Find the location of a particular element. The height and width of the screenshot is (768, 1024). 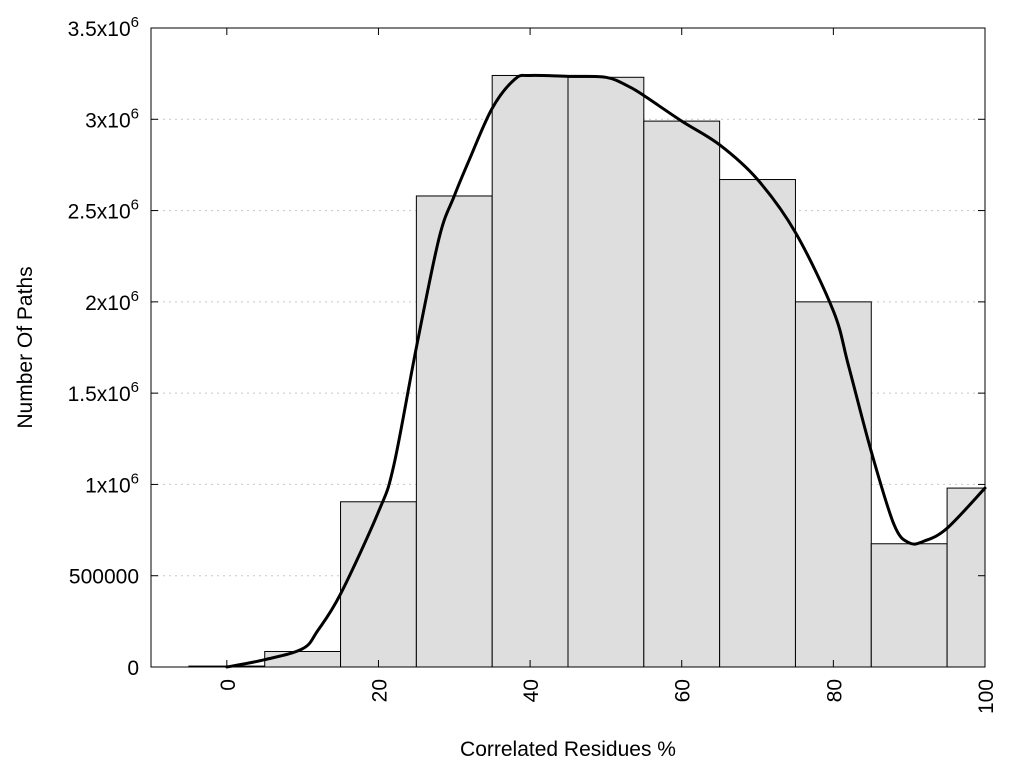

x-tick-label: 60 is located at coordinates (683, 690).